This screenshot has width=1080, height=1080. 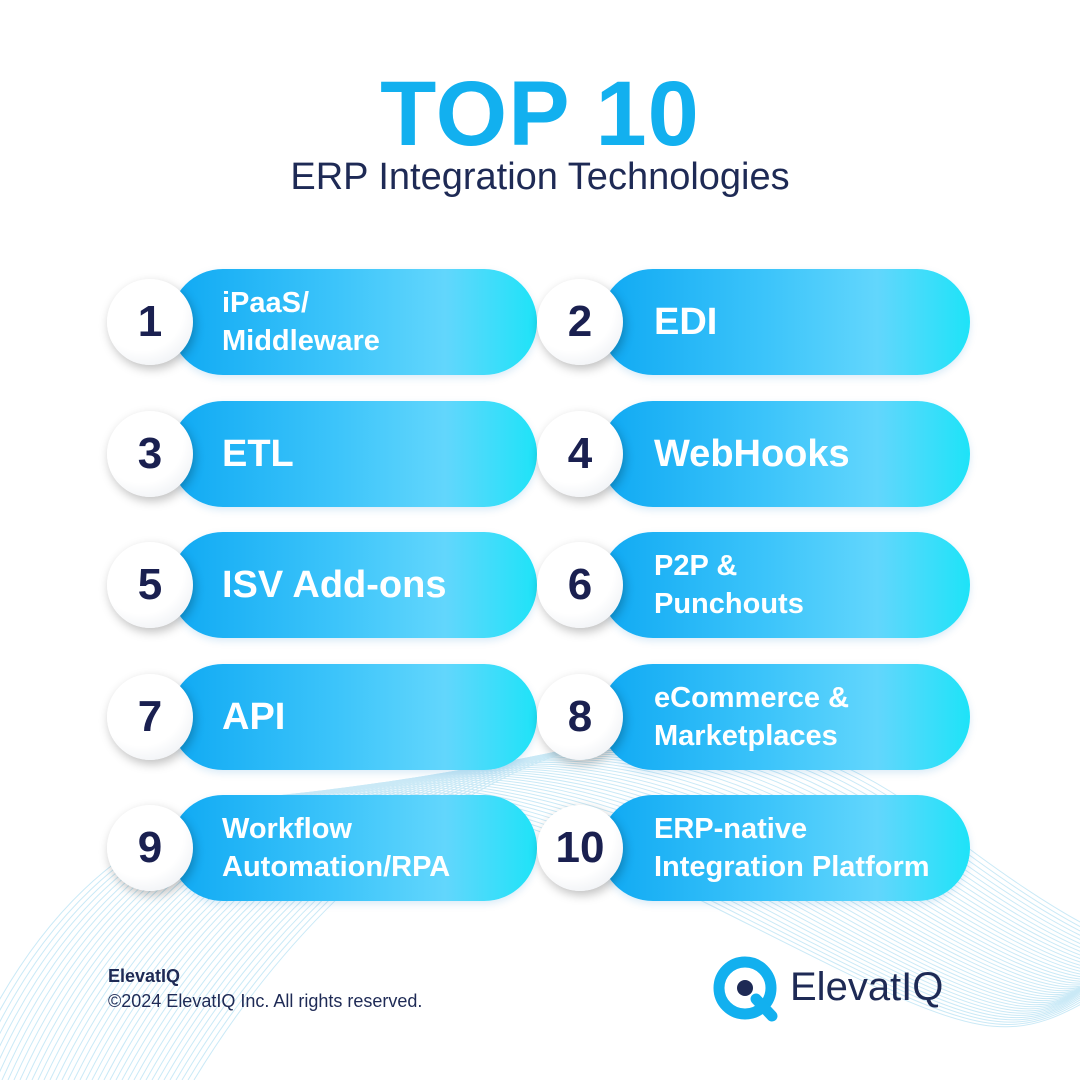 I want to click on label-line: Integration Platform, so click(x=792, y=867).